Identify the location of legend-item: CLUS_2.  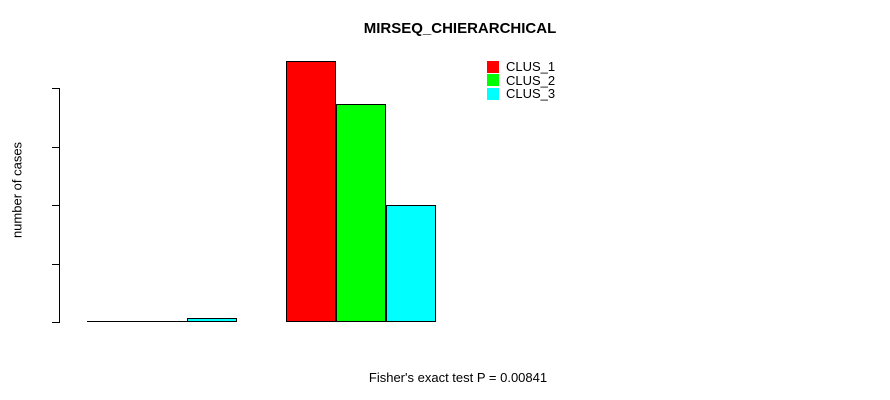
(521, 80).